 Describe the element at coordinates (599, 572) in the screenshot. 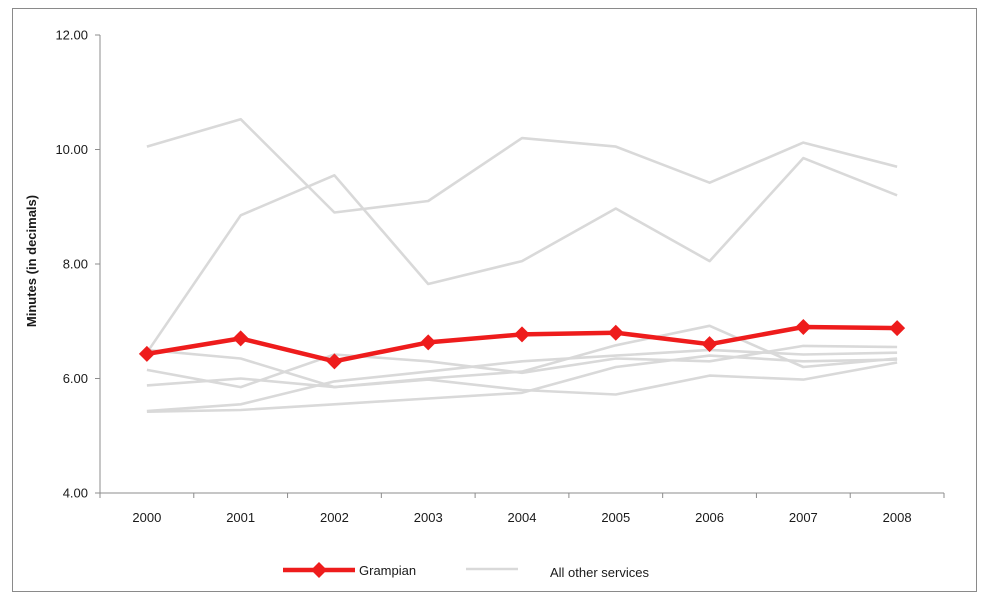

I see `legend-other-services-label: All other services` at that location.